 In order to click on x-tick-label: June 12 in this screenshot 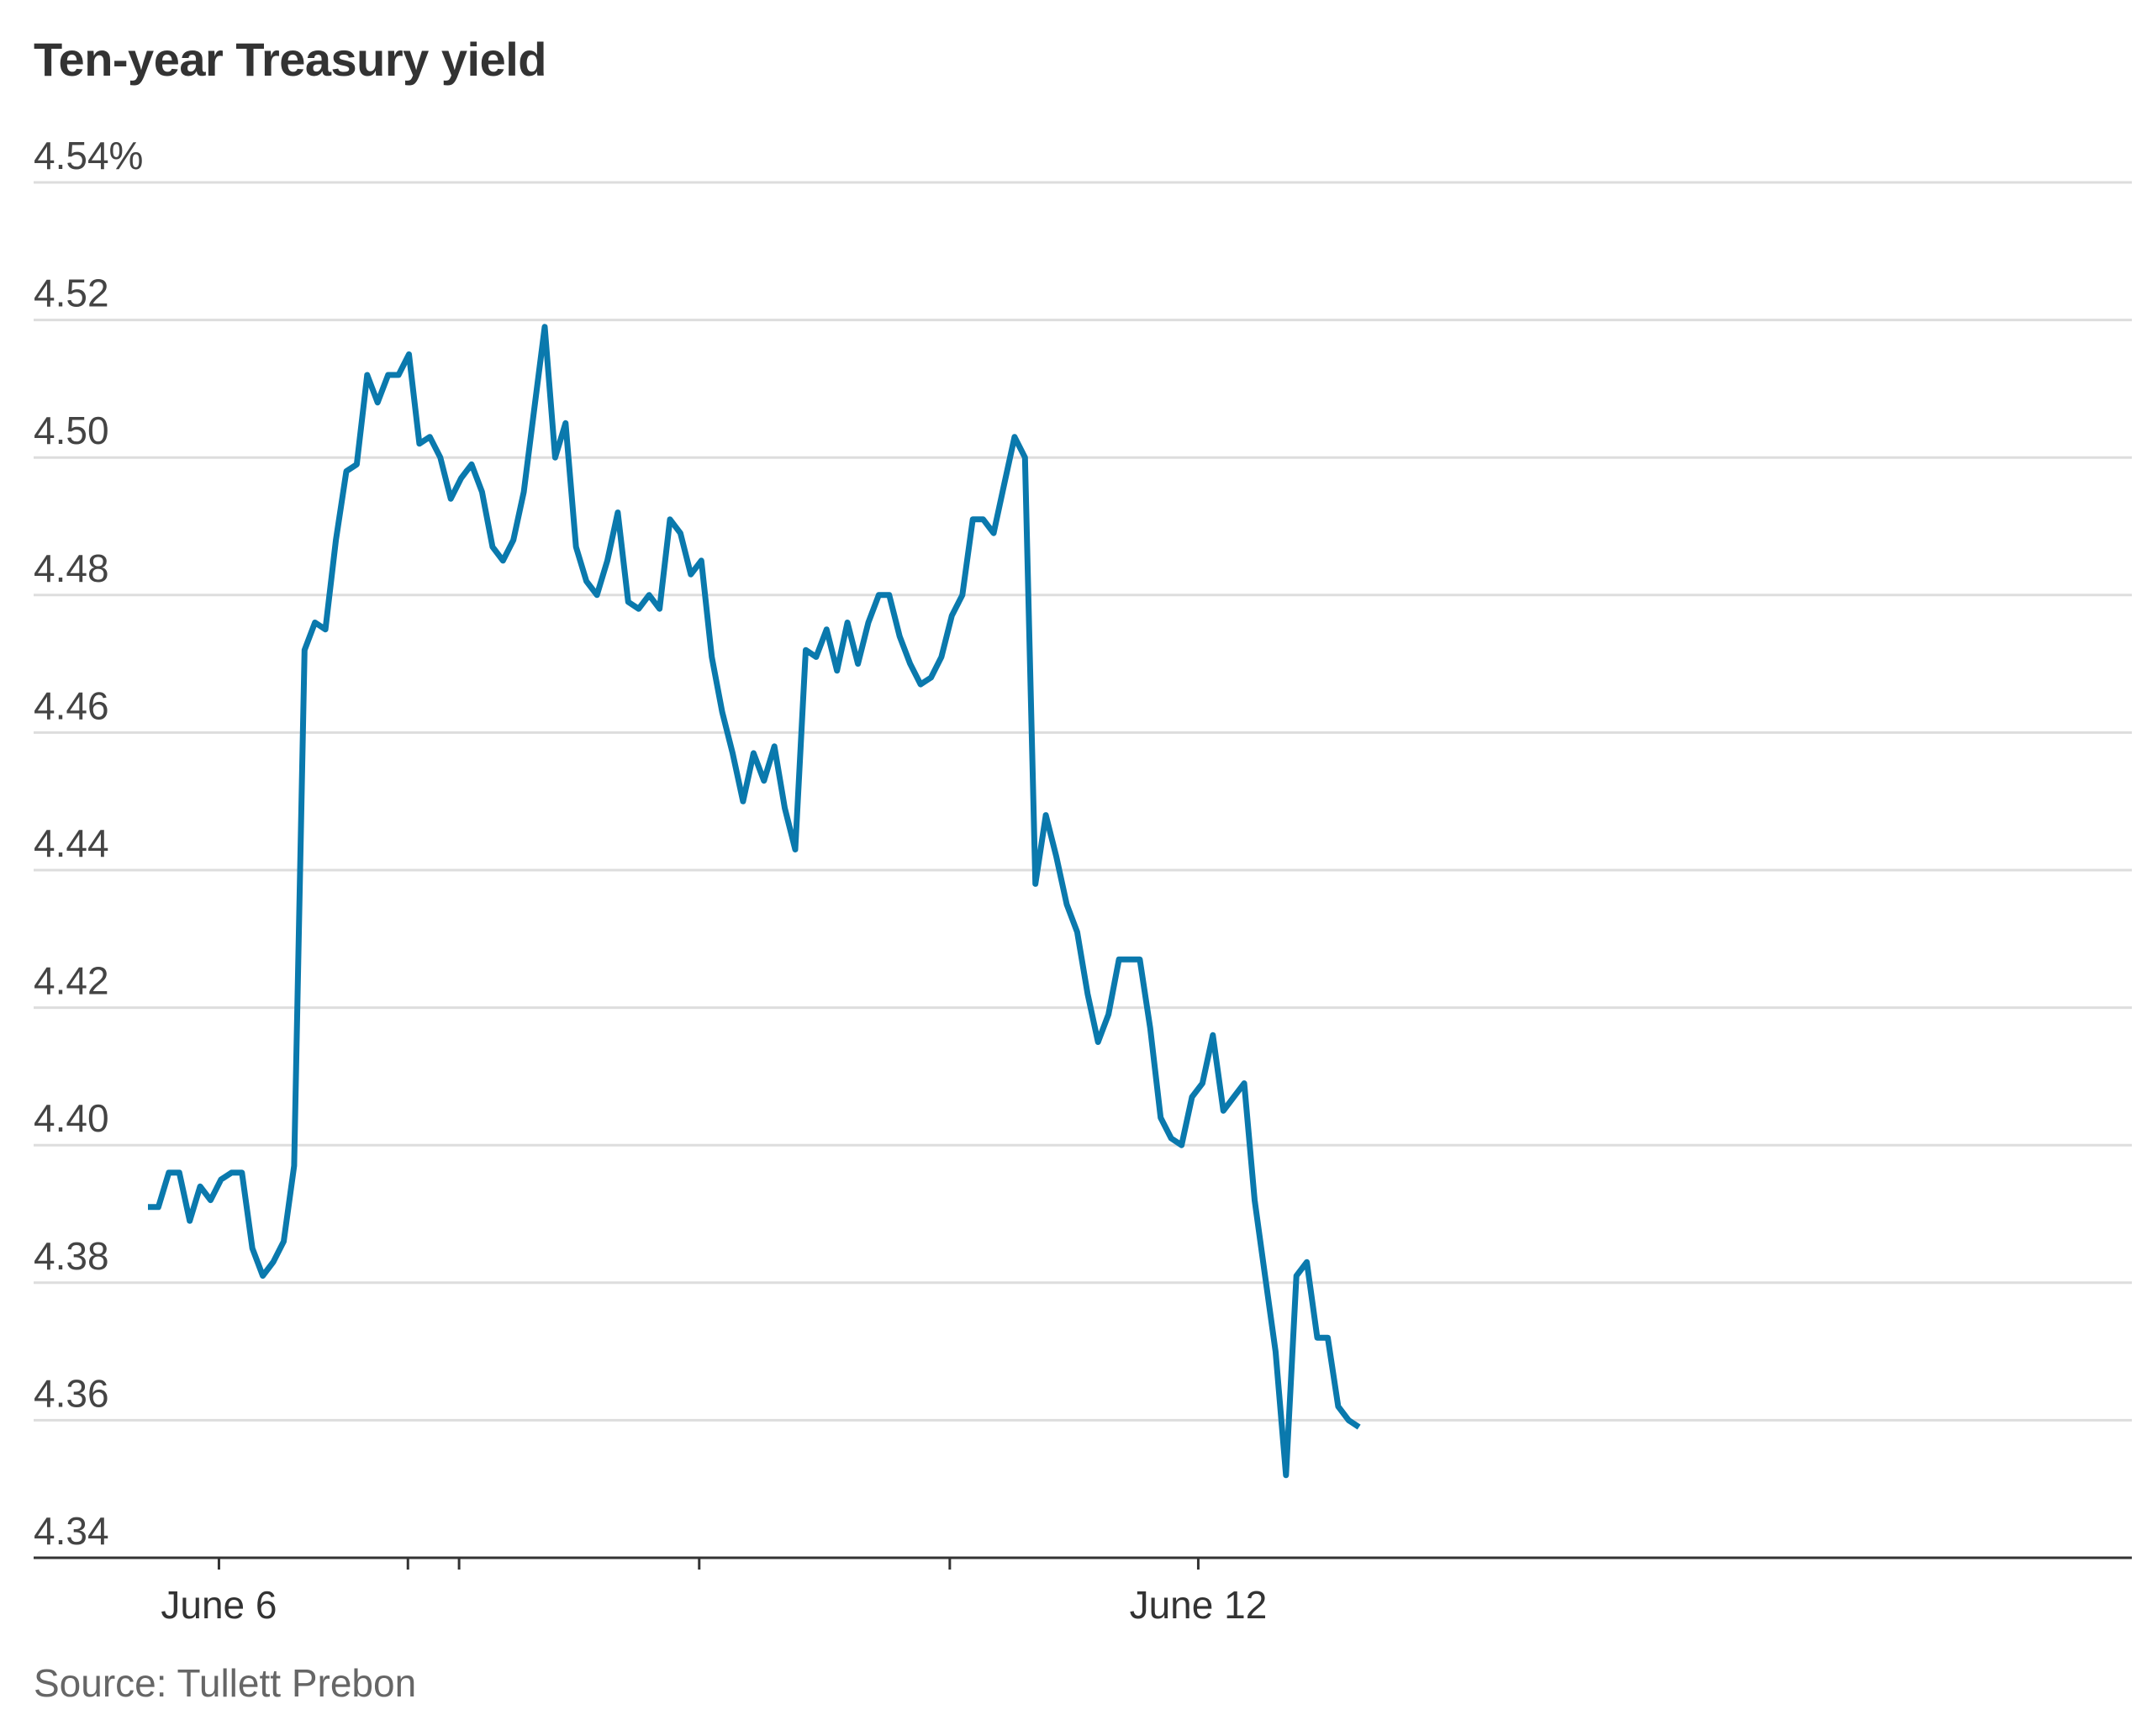, I will do `click(1199, 1605)`.